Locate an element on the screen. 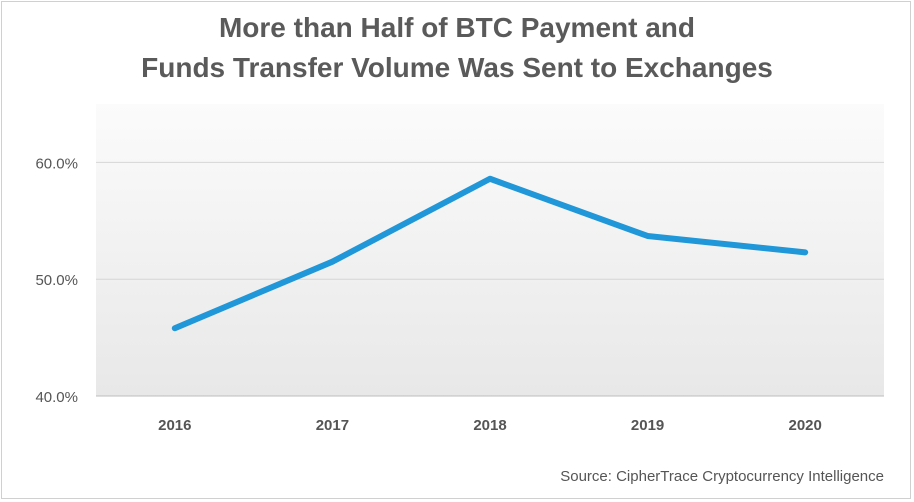 This screenshot has height=502, width=914. y-axis-labels: 40.0% 50.0% 60.0% is located at coordinates (56, 280).